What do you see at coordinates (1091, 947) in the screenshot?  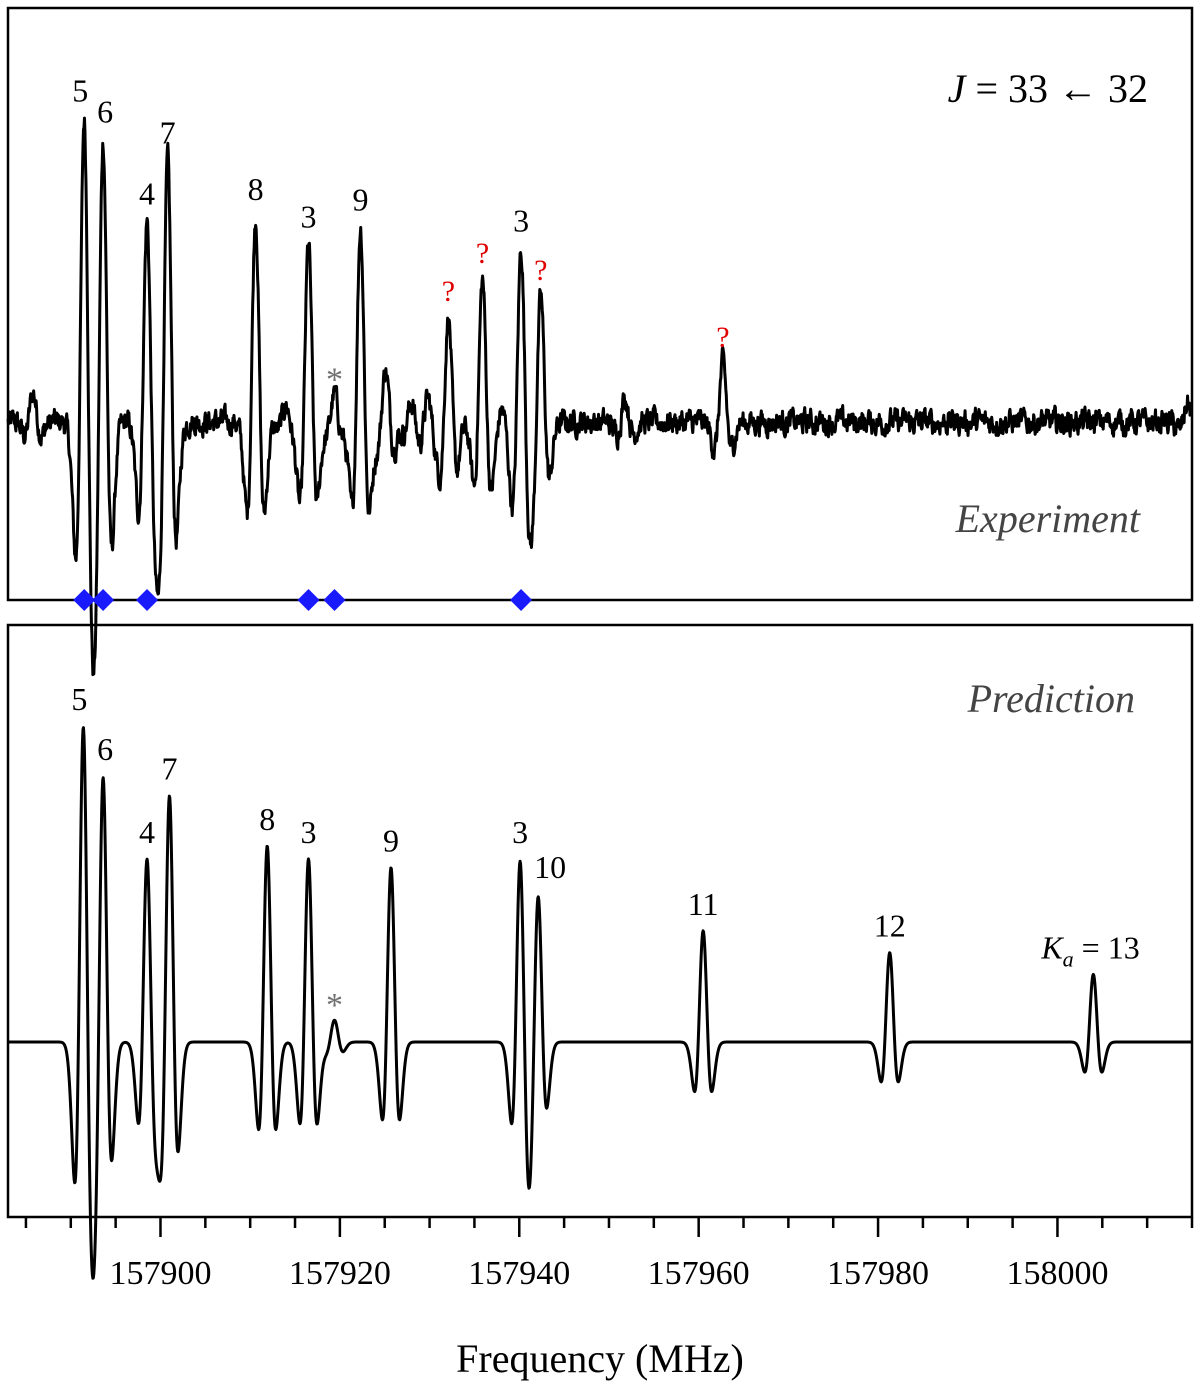 I see `ka-equals: =` at bounding box center [1091, 947].